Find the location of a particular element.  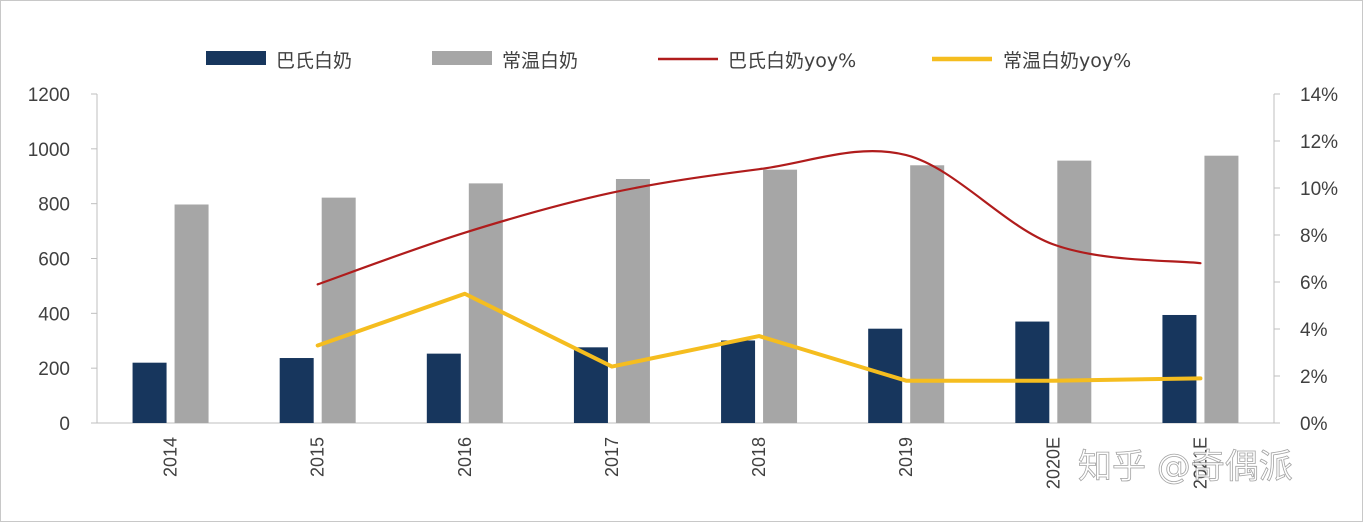

legend-label-uht: 常温白奶 is located at coordinates (540, 61).